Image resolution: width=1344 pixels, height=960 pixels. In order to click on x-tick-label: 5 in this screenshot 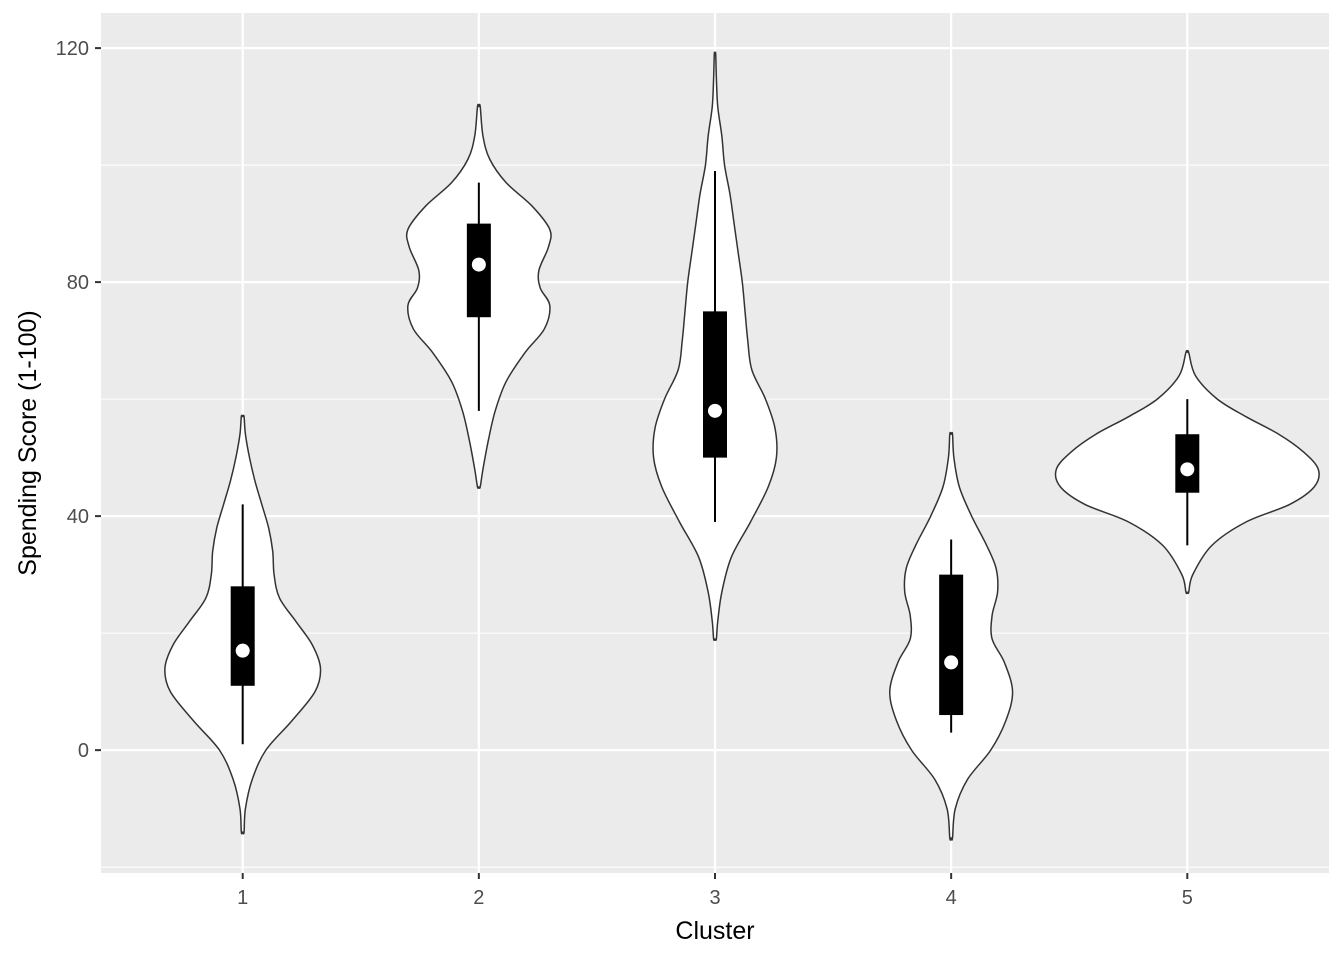, I will do `click(1187, 898)`.